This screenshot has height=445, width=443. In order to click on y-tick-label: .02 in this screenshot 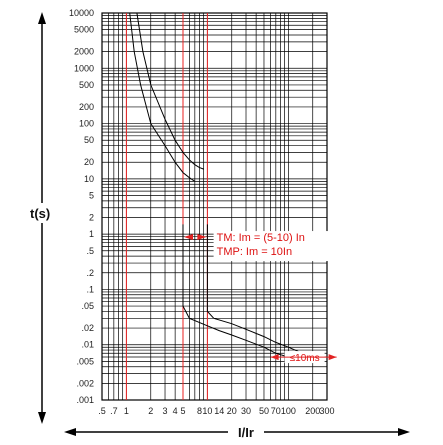, I will do `click(87, 328)`.